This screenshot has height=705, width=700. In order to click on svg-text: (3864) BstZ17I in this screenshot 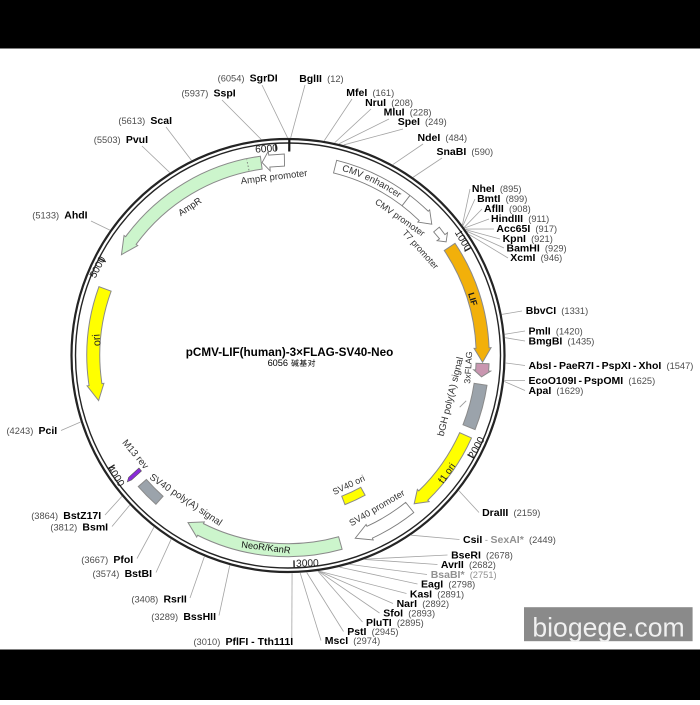, I will do `click(66, 516)`.